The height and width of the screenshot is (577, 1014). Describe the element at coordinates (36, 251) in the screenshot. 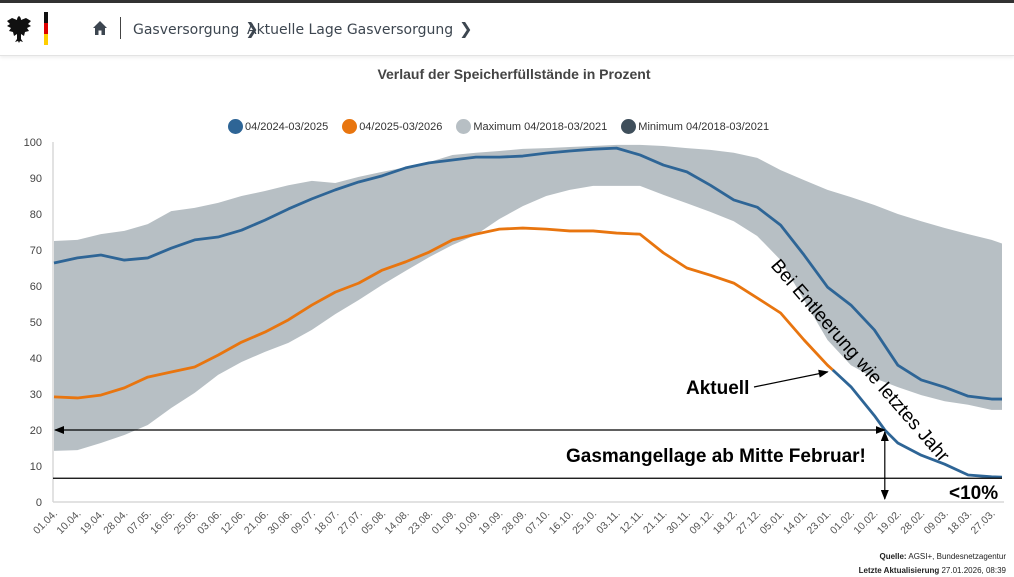

I see `y-tick-label: 70` at that location.